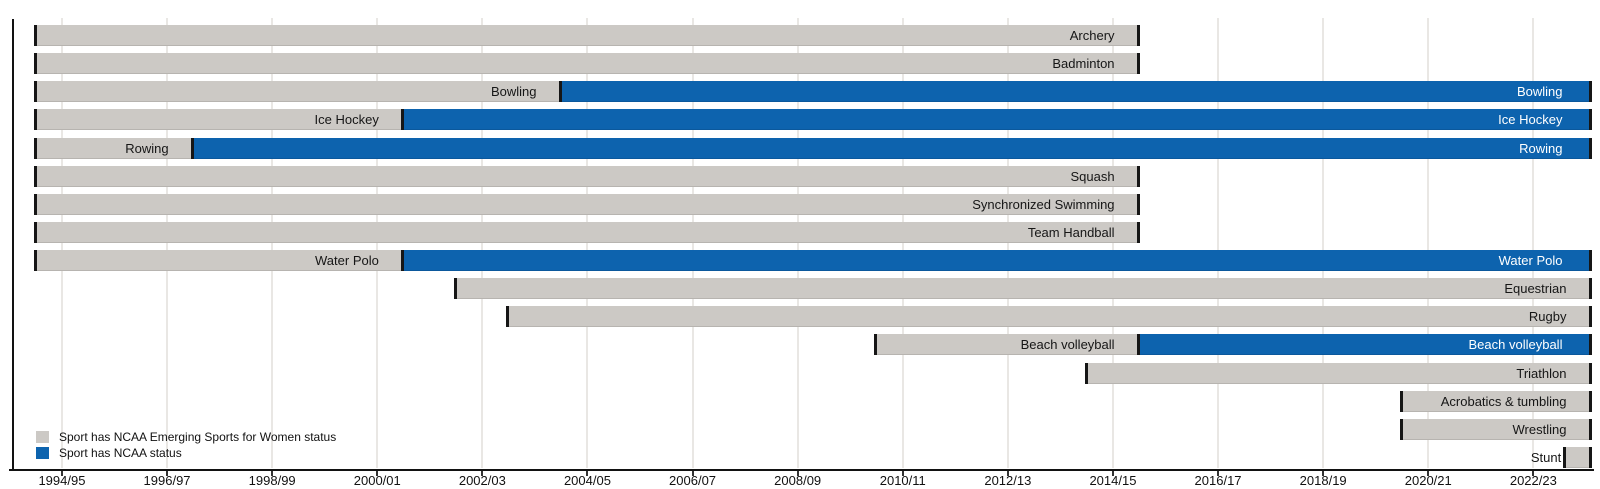 Image resolution: width=1600 pixels, height=489 pixels. What do you see at coordinates (62, 480) in the screenshot?
I see `axis-tick-label: 1994/95` at bounding box center [62, 480].